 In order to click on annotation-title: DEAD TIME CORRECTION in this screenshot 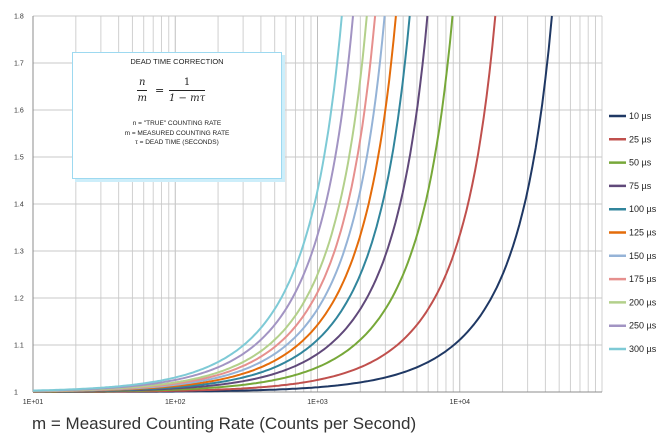, I will do `click(177, 61)`.